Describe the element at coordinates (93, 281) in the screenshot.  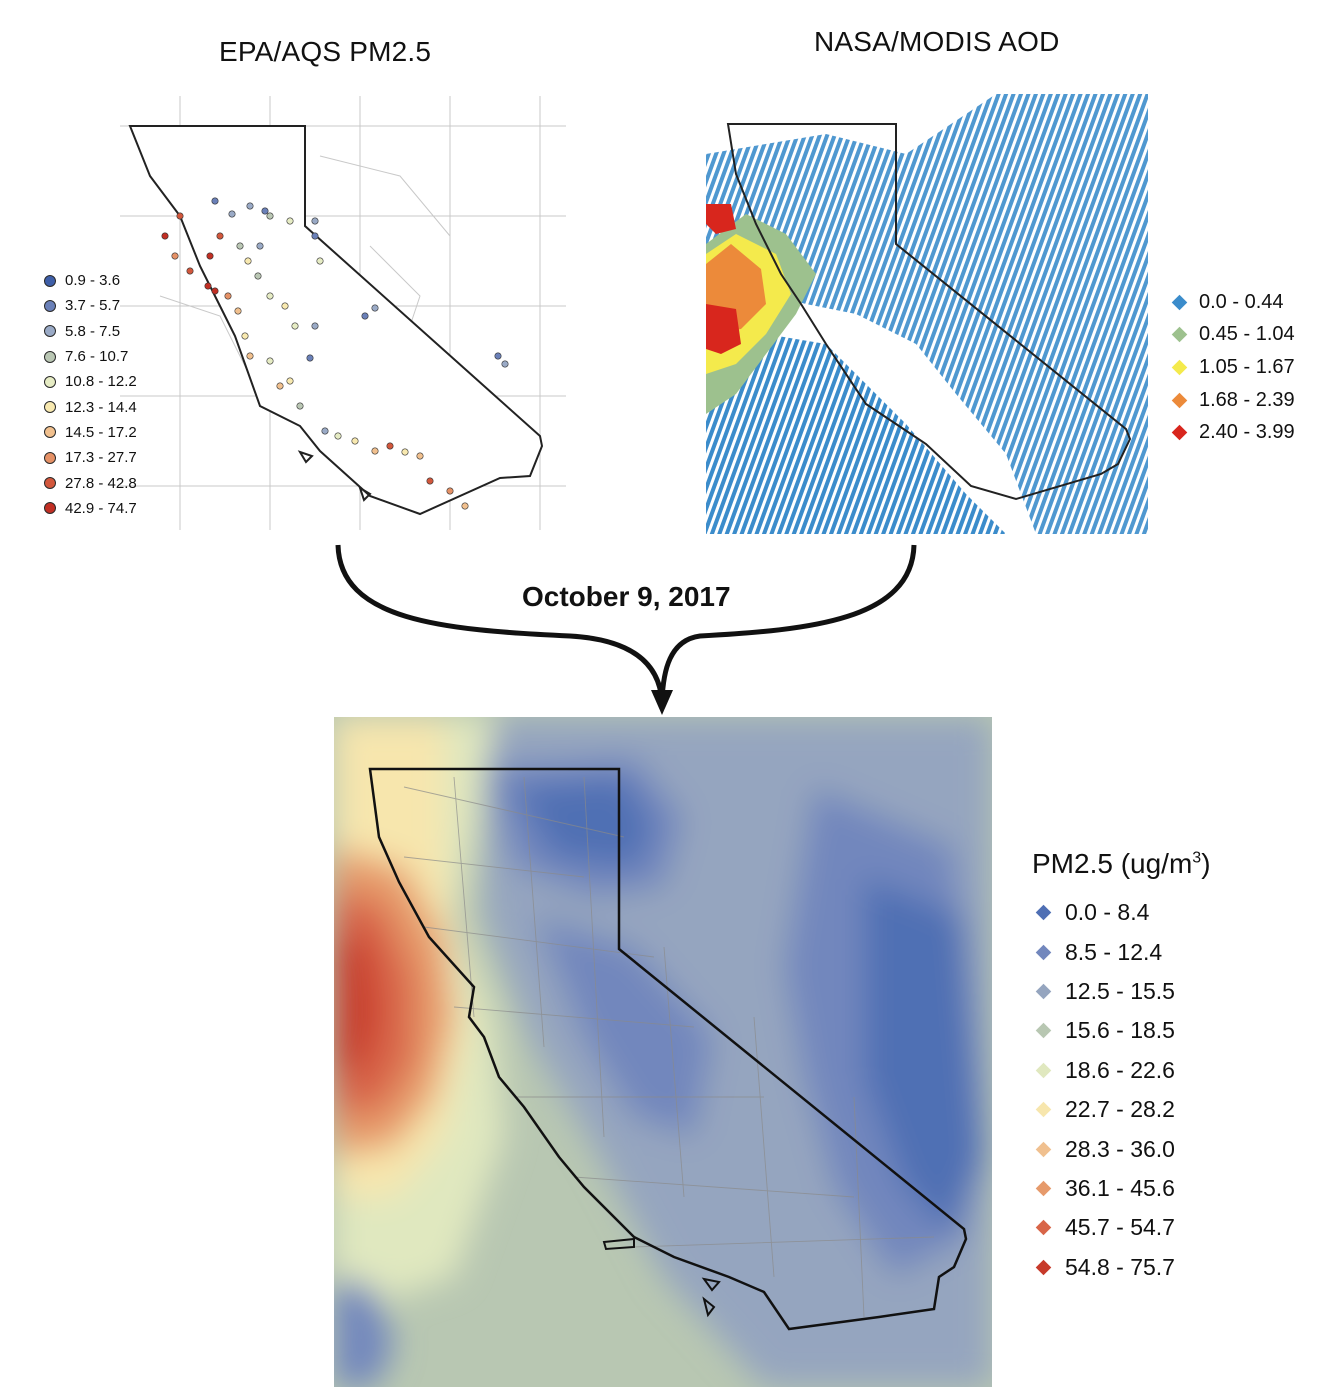
I see `legend-label: 0.9 - 3.6` at that location.